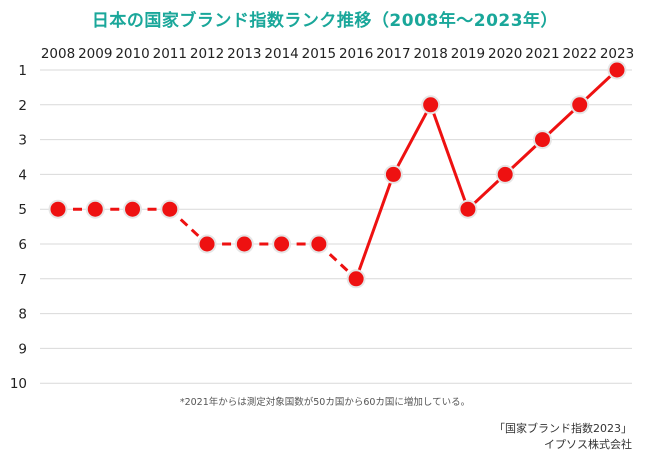 This screenshot has width=650, height=461. Describe the element at coordinates (505, 54) in the screenshot. I see `x-tick-label-2020: 2020` at that location.